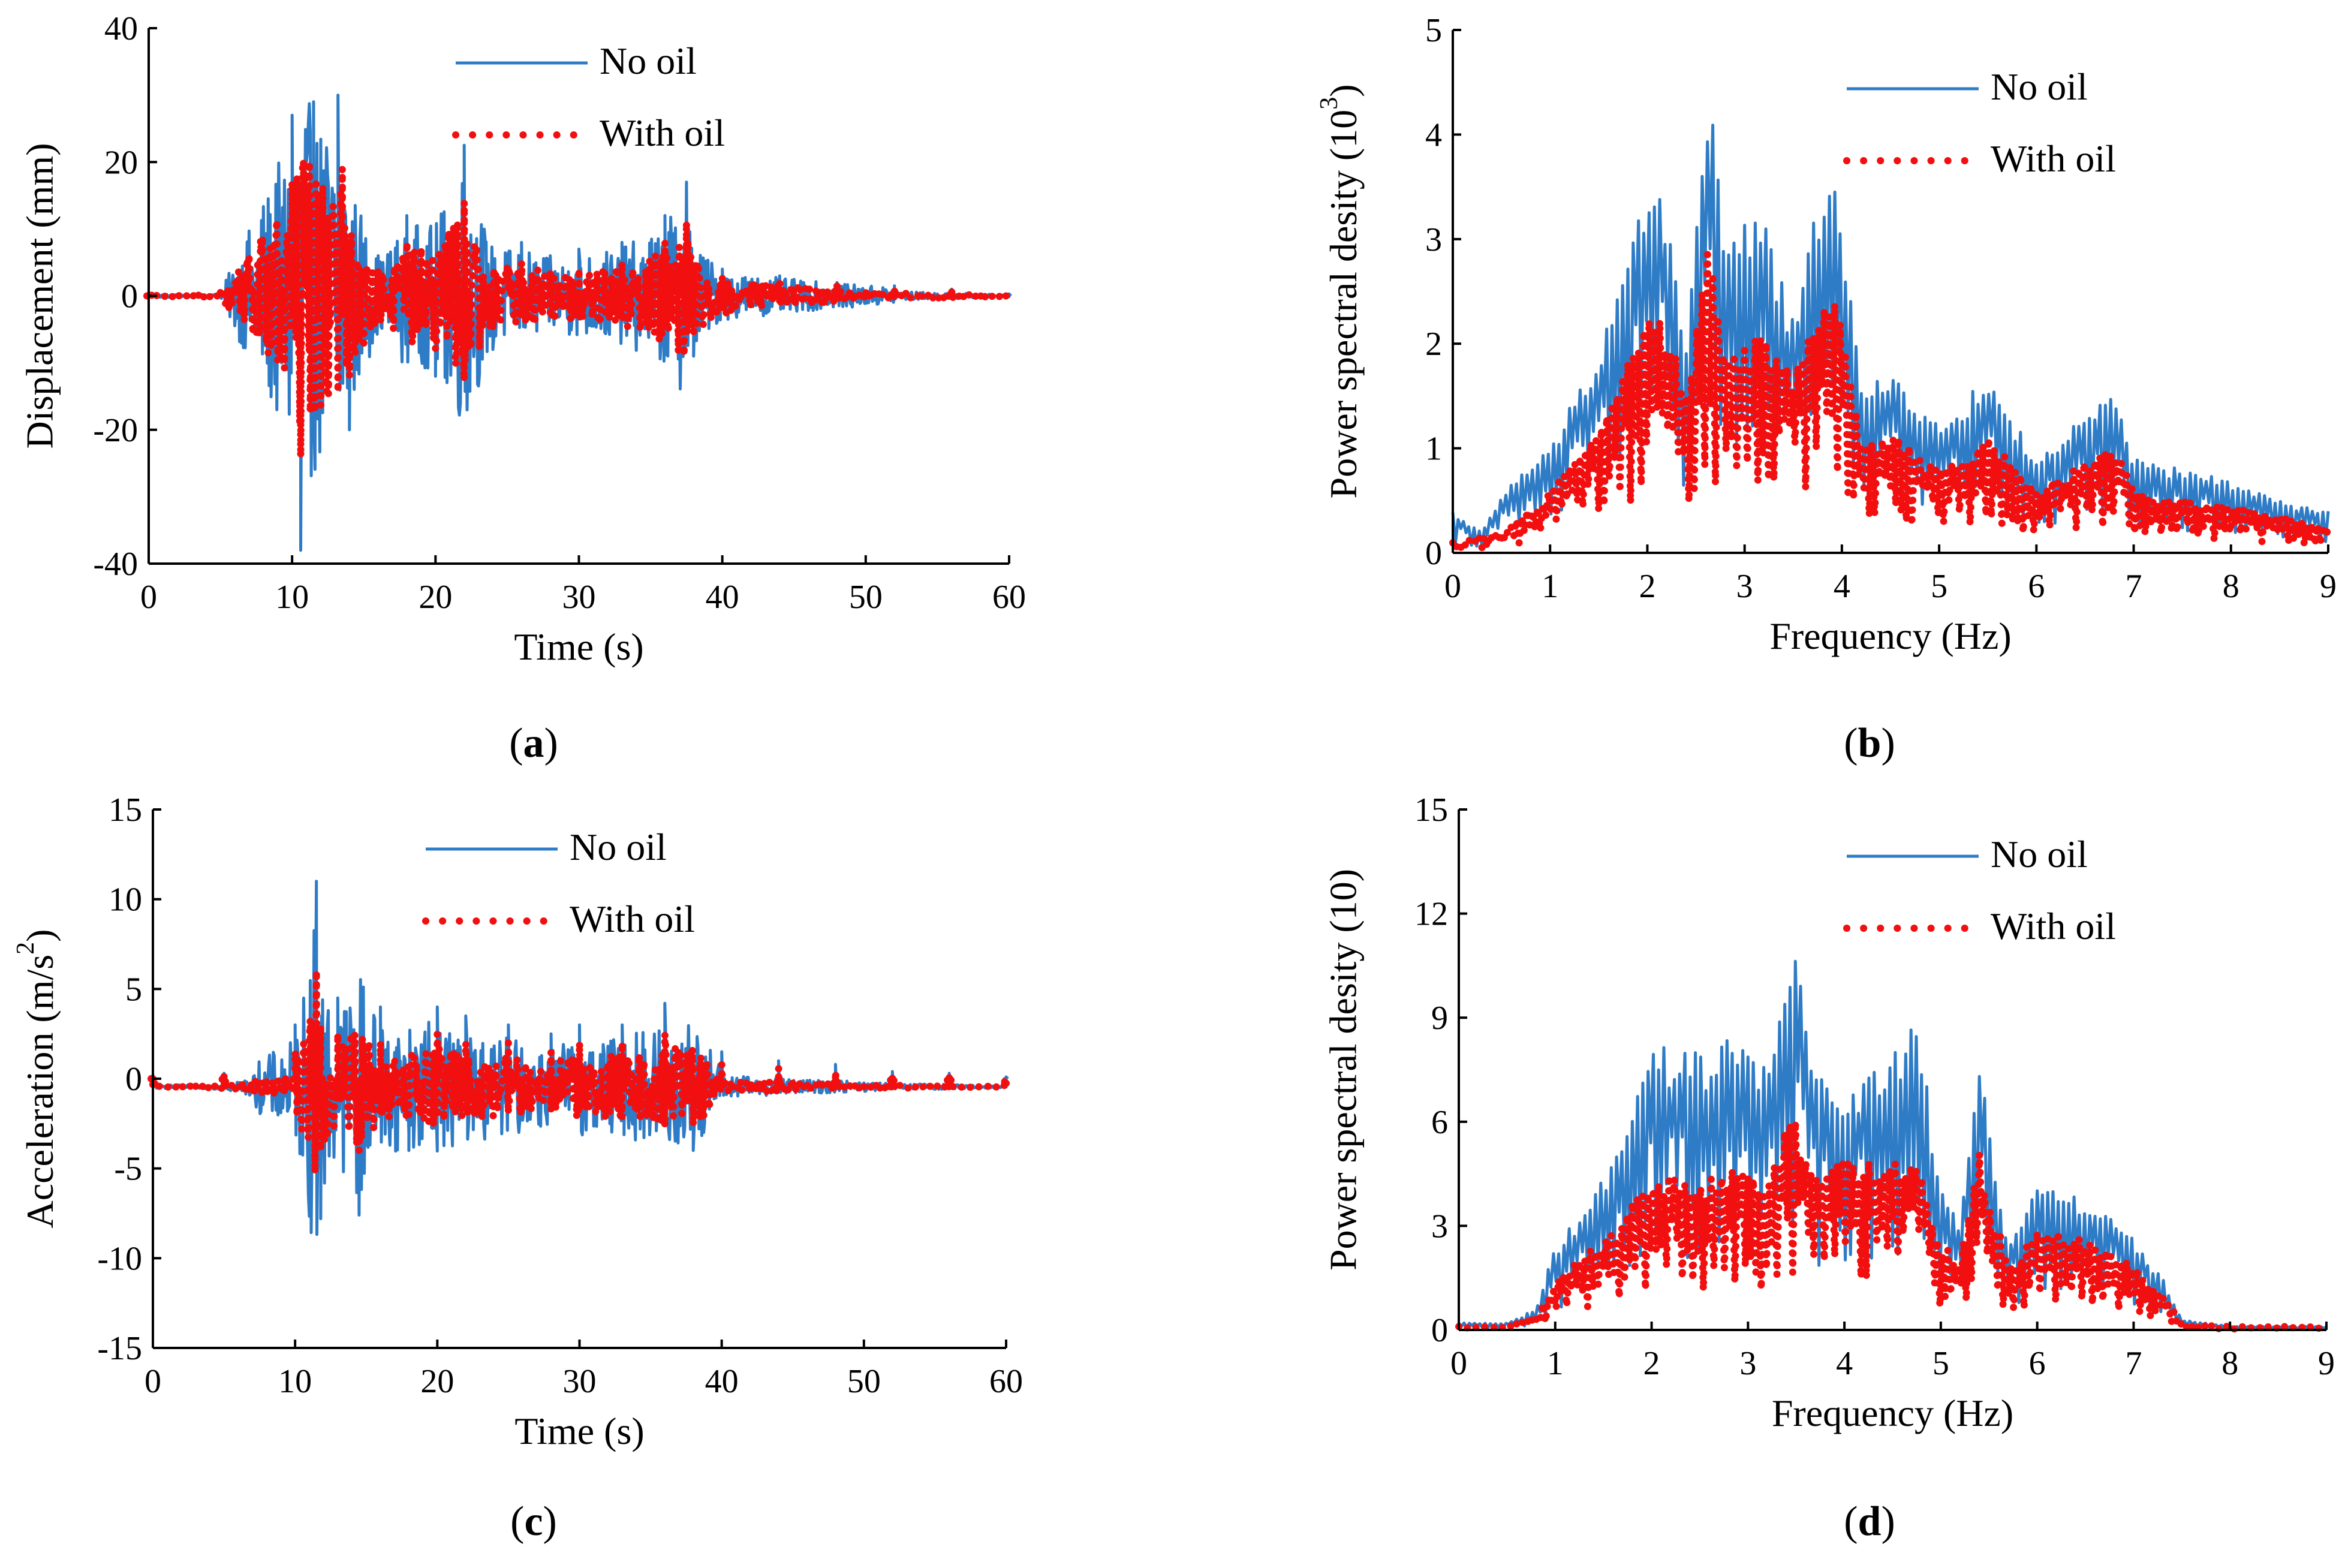  What do you see at coordinates (121, 28) in the screenshot?
I see `y-tick-label: 40` at bounding box center [121, 28].